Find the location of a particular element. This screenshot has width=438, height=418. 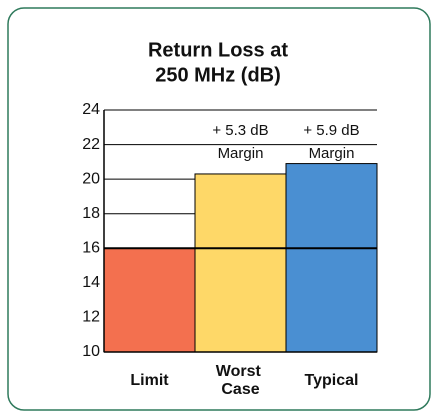

x-tick-label: Typical is located at coordinates (332, 380).